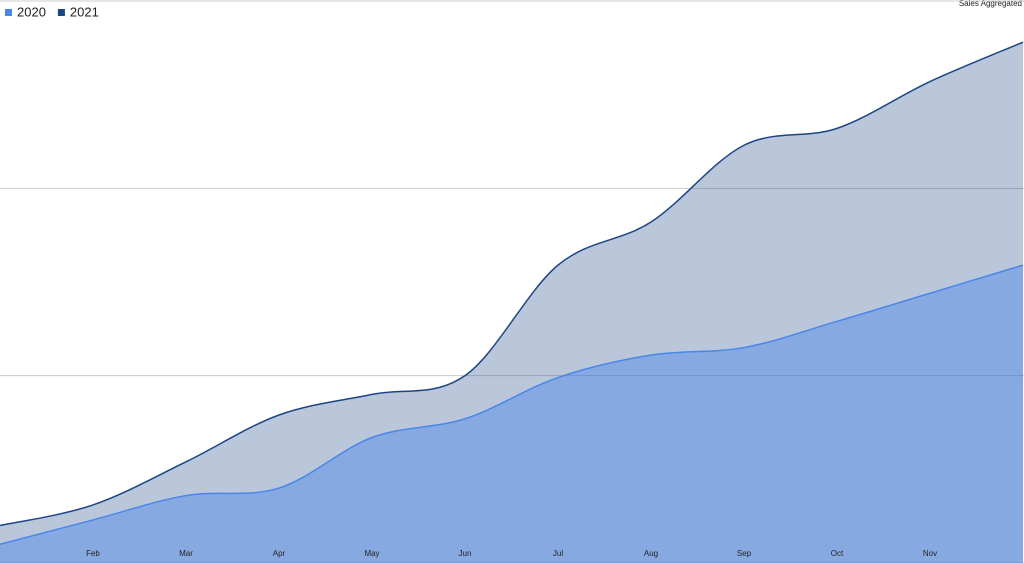 The height and width of the screenshot is (563, 1024). Describe the element at coordinates (744, 553) in the screenshot. I see `x-tick-label: Sep` at that location.